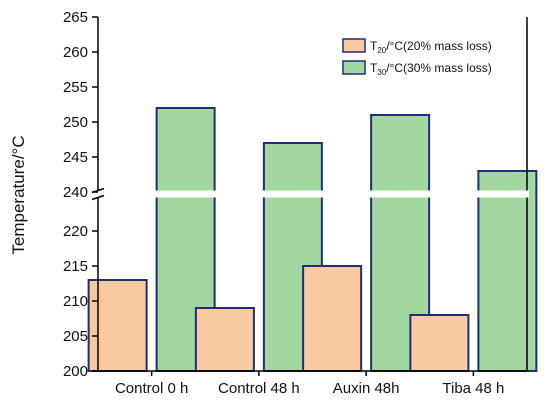 Image resolution: width=550 pixels, height=412 pixels. I want to click on y-tick-label: 250, so click(75, 122).